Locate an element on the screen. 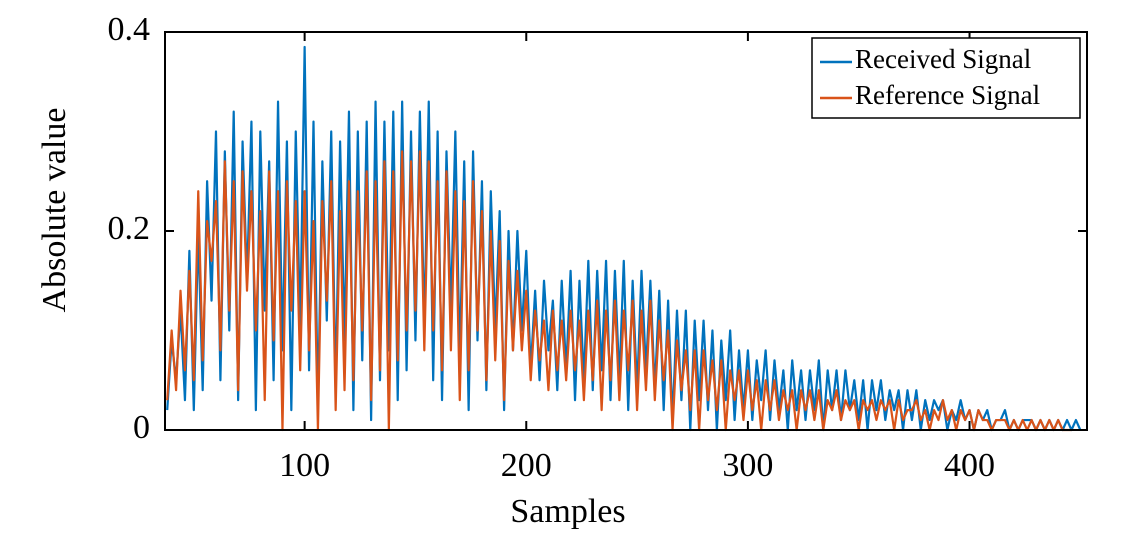 The image size is (1128, 556). x-tick-label: 400 is located at coordinates (969, 465).